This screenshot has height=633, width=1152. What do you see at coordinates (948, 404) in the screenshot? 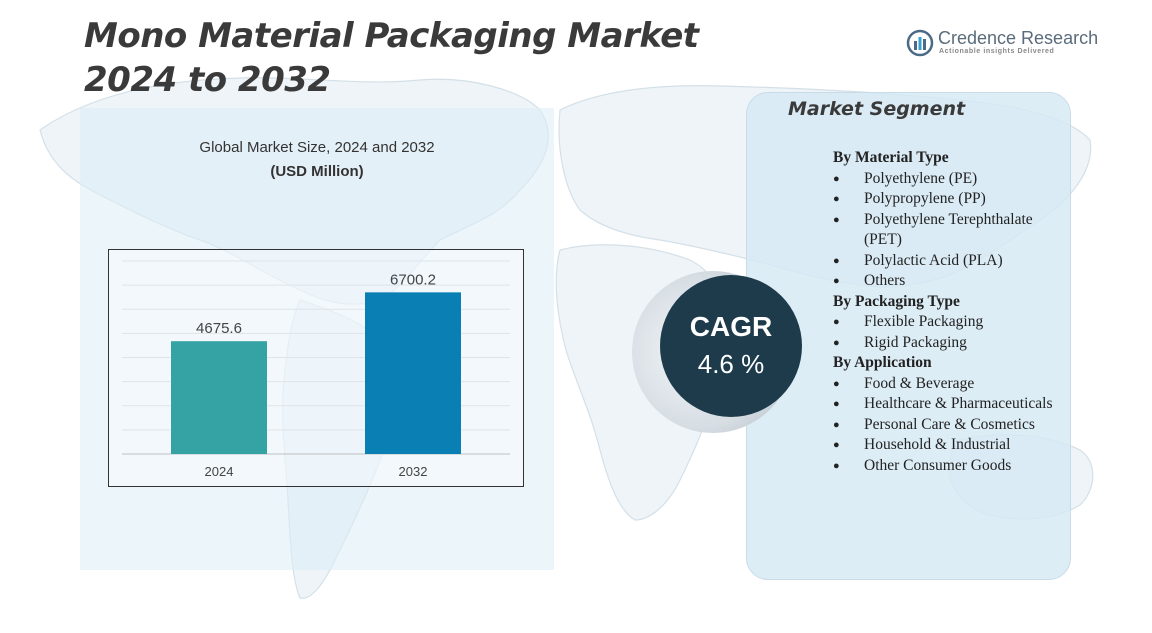
I see `segment-item: ● Healthcare & Pharmaceuticals` at bounding box center [948, 404].